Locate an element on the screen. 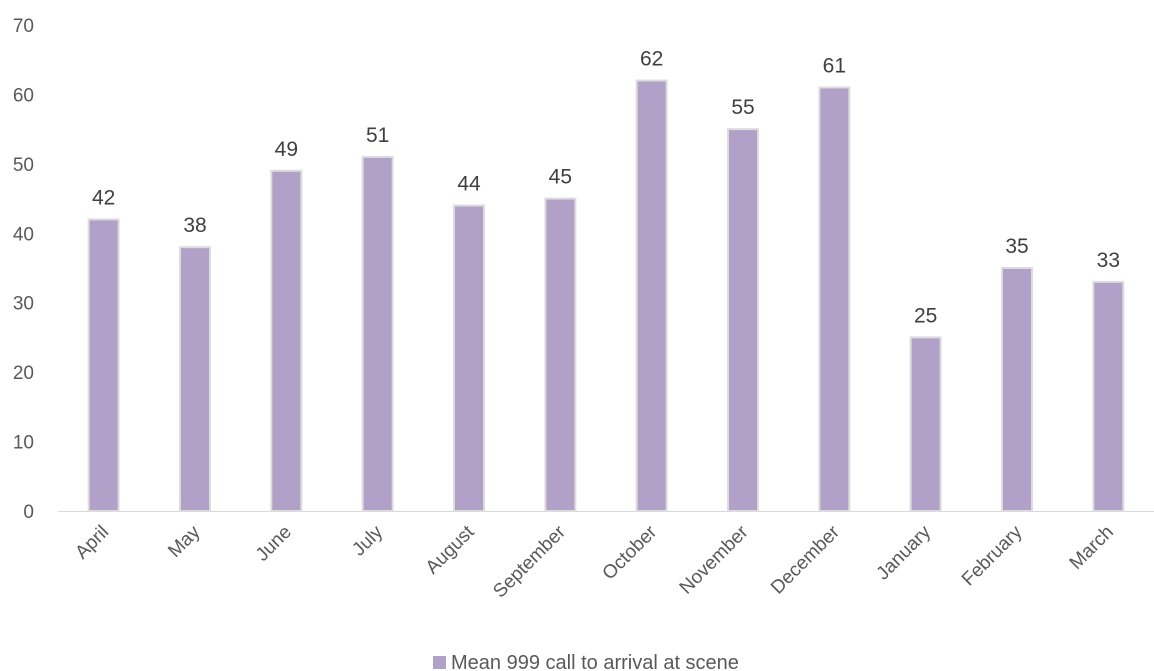 The image size is (1154, 671). x-tick-label-january: January is located at coordinates (904, 552).